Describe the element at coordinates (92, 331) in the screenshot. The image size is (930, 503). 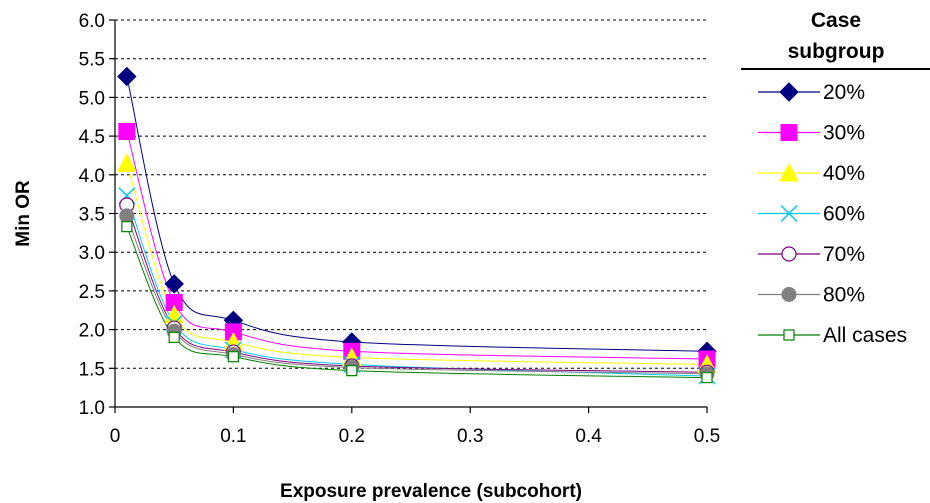
I see `y-tick-label: 2.0` at that location.